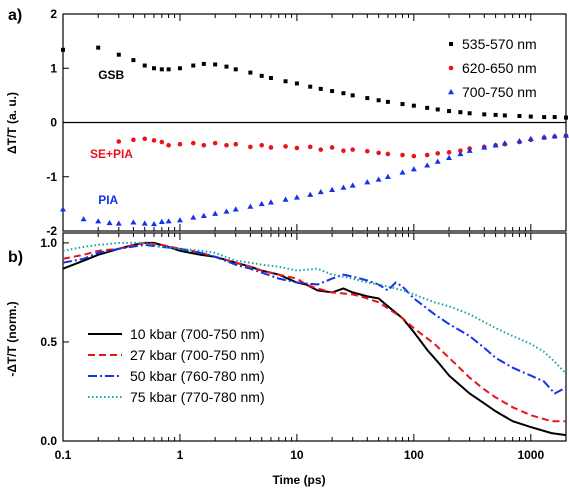 This screenshot has height=489, width=569. I want to click on panel-b-label: b), so click(15, 257).